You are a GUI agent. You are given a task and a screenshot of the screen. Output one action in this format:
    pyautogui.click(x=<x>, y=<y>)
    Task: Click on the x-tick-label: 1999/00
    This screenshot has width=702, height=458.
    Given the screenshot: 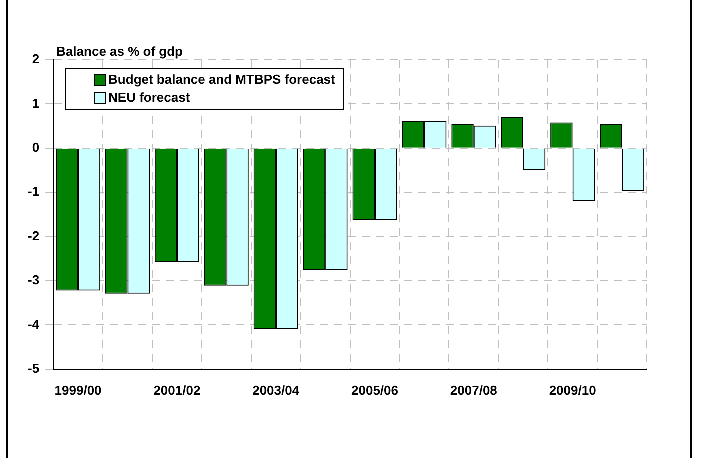 What is the action you would take?
    pyautogui.click(x=78, y=390)
    